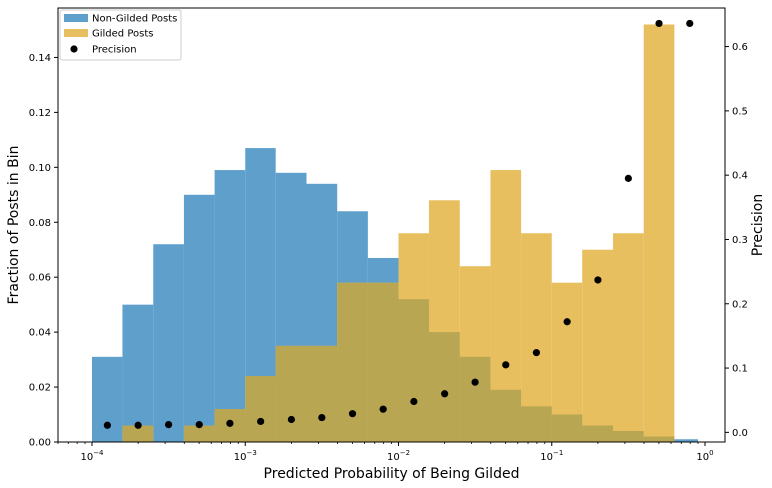 Image resolution: width=772 pixels, height=488 pixels. What do you see at coordinates (740, 433) in the screenshot?
I see `y-right-tick-label: 0.0` at bounding box center [740, 433].